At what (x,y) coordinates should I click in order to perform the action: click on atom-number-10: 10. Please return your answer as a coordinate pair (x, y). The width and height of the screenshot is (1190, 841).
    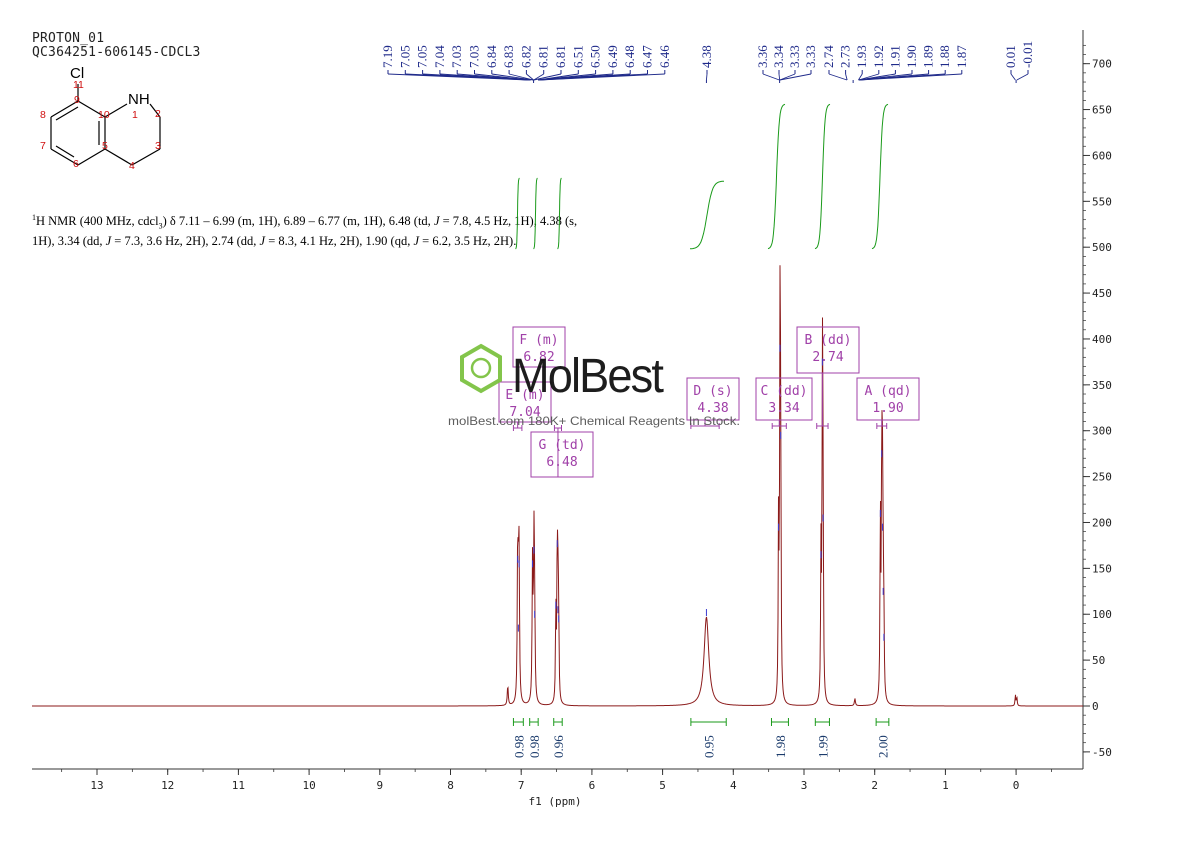
    Looking at the image, I should click on (104, 115).